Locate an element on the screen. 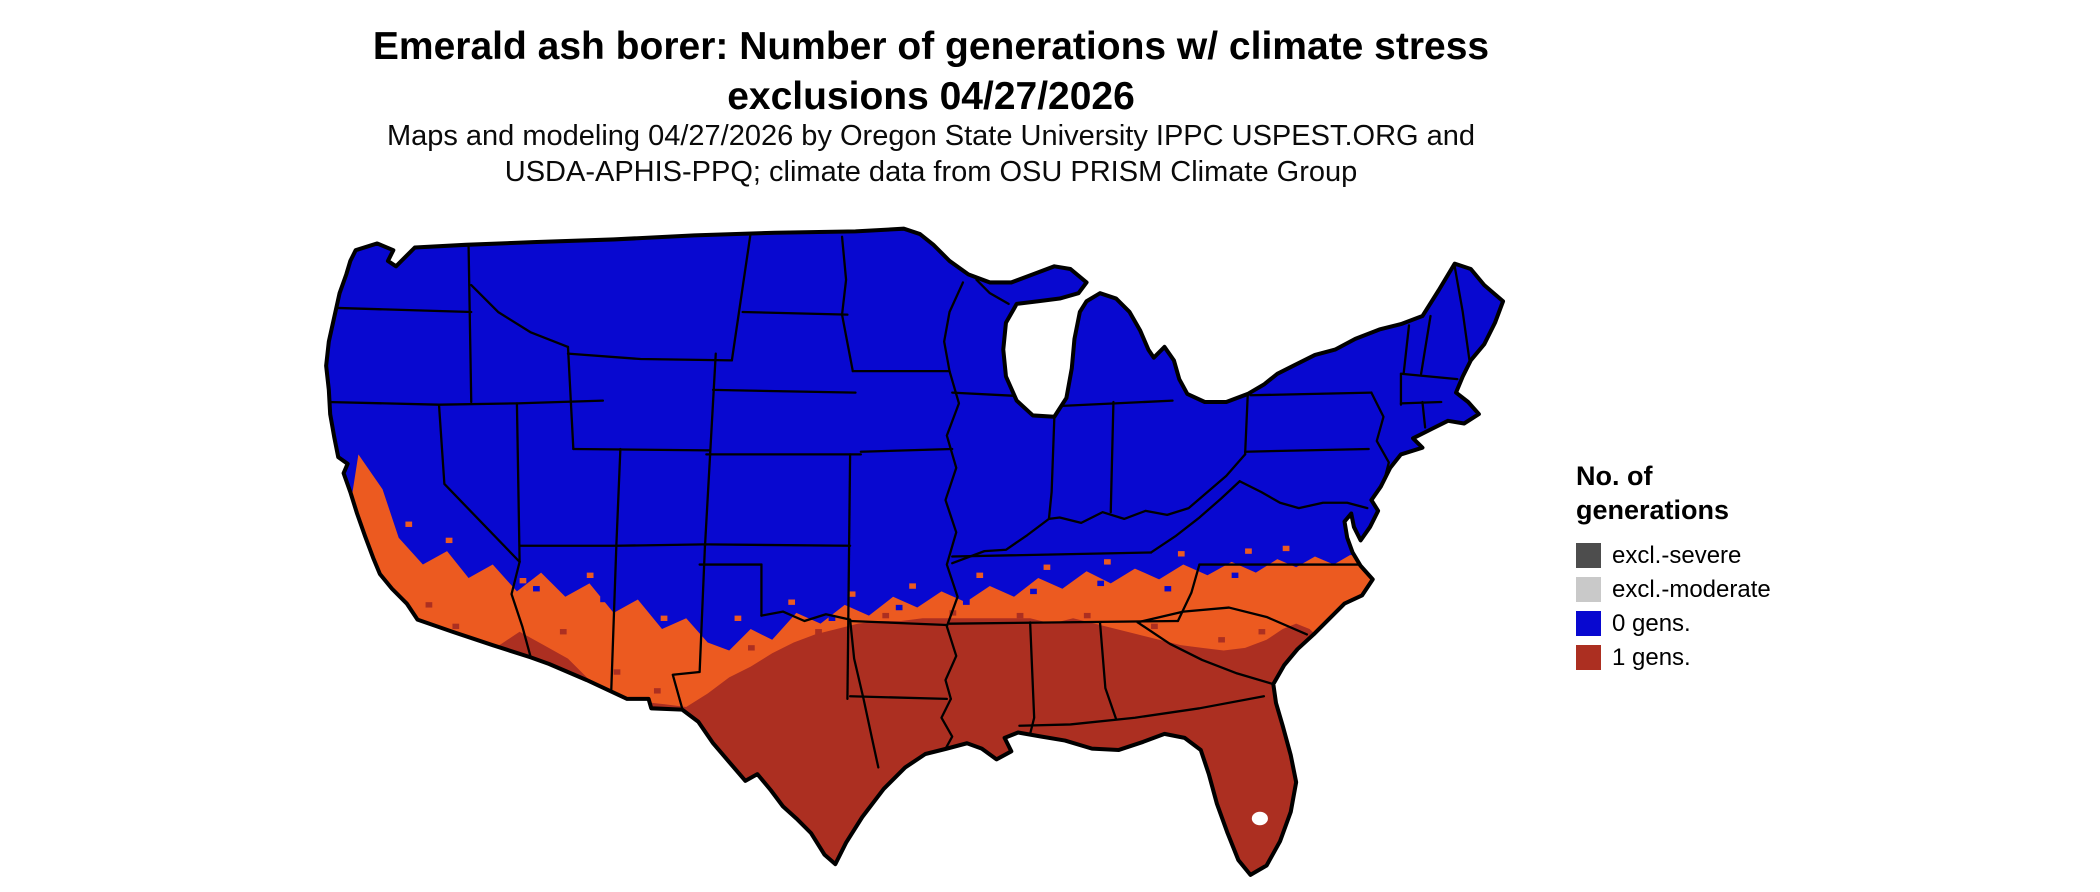  legend-label: excl.-severe is located at coordinates (1677, 555).